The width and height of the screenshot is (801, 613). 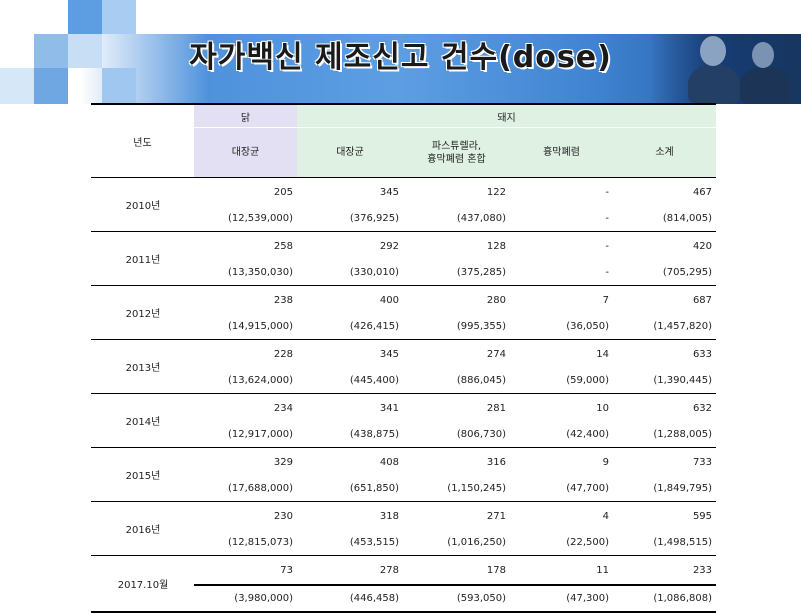 I want to click on count-cell: 258, so click(x=283, y=246).